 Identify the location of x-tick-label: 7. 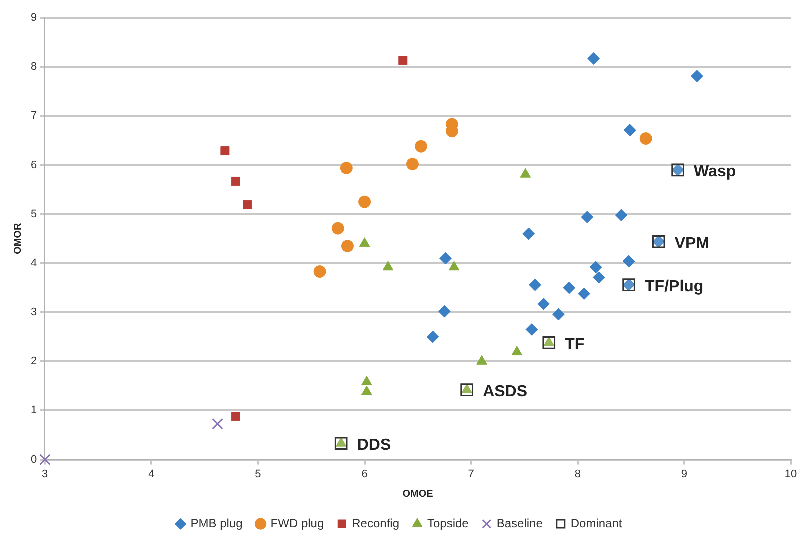
(471, 474).